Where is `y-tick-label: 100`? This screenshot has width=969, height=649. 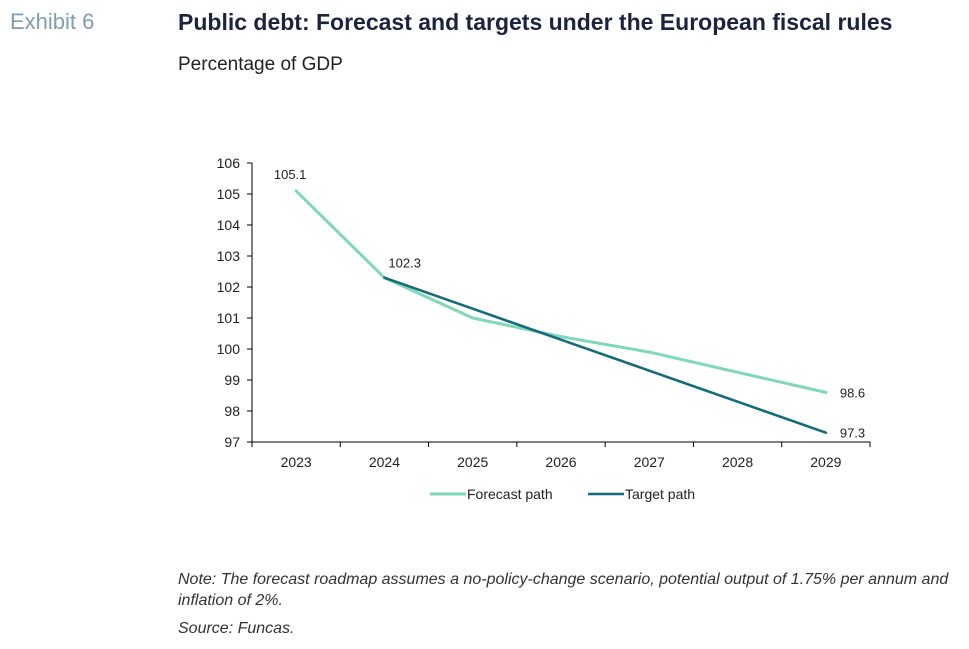 y-tick-label: 100 is located at coordinates (229, 349).